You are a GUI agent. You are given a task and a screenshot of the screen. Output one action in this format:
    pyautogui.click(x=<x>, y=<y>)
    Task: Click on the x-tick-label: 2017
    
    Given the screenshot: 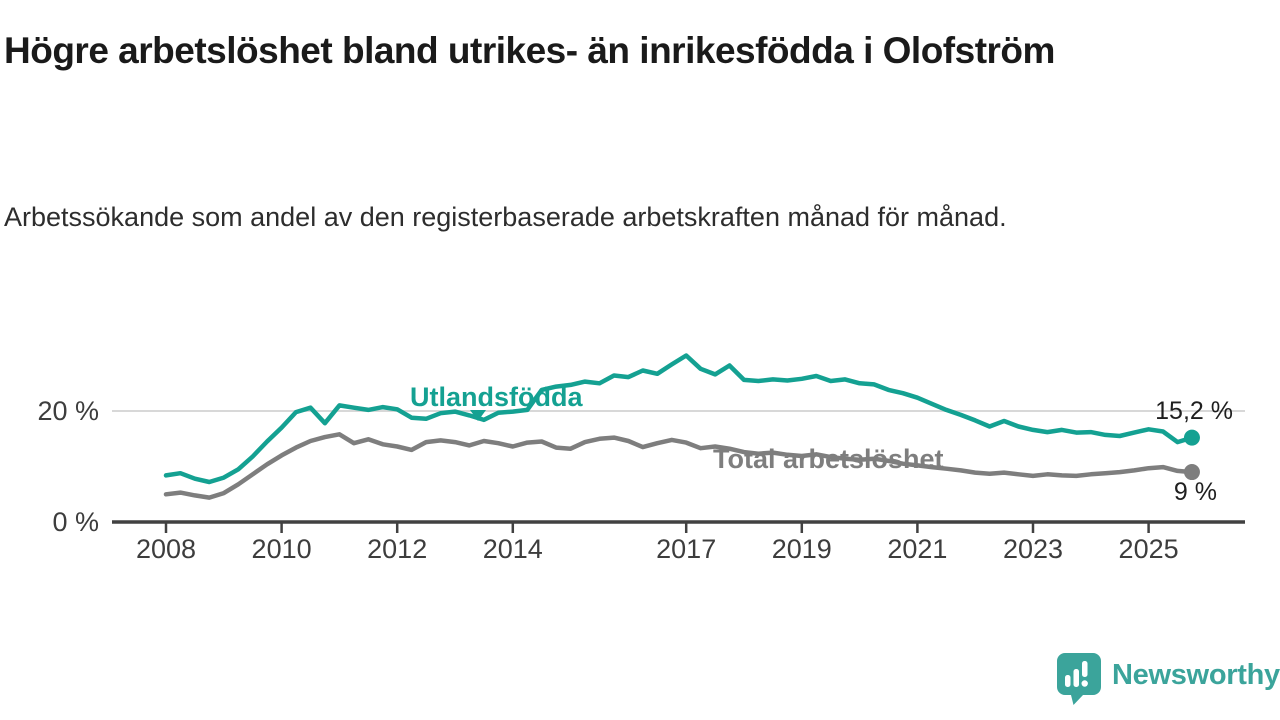 What is the action you would take?
    pyautogui.click(x=686, y=549)
    